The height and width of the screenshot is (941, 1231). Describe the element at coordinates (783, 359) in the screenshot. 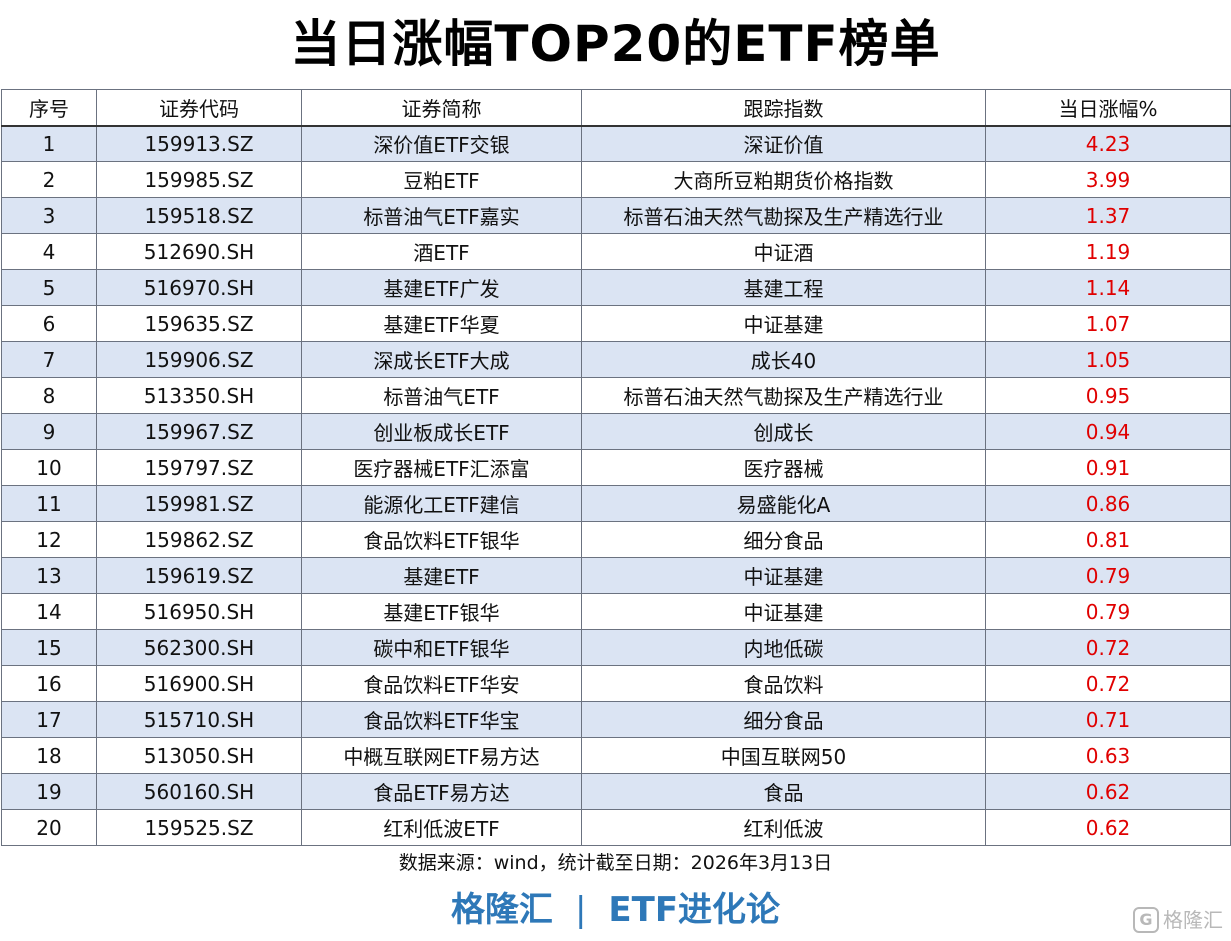

I see `cell-index: 成长40` at that location.